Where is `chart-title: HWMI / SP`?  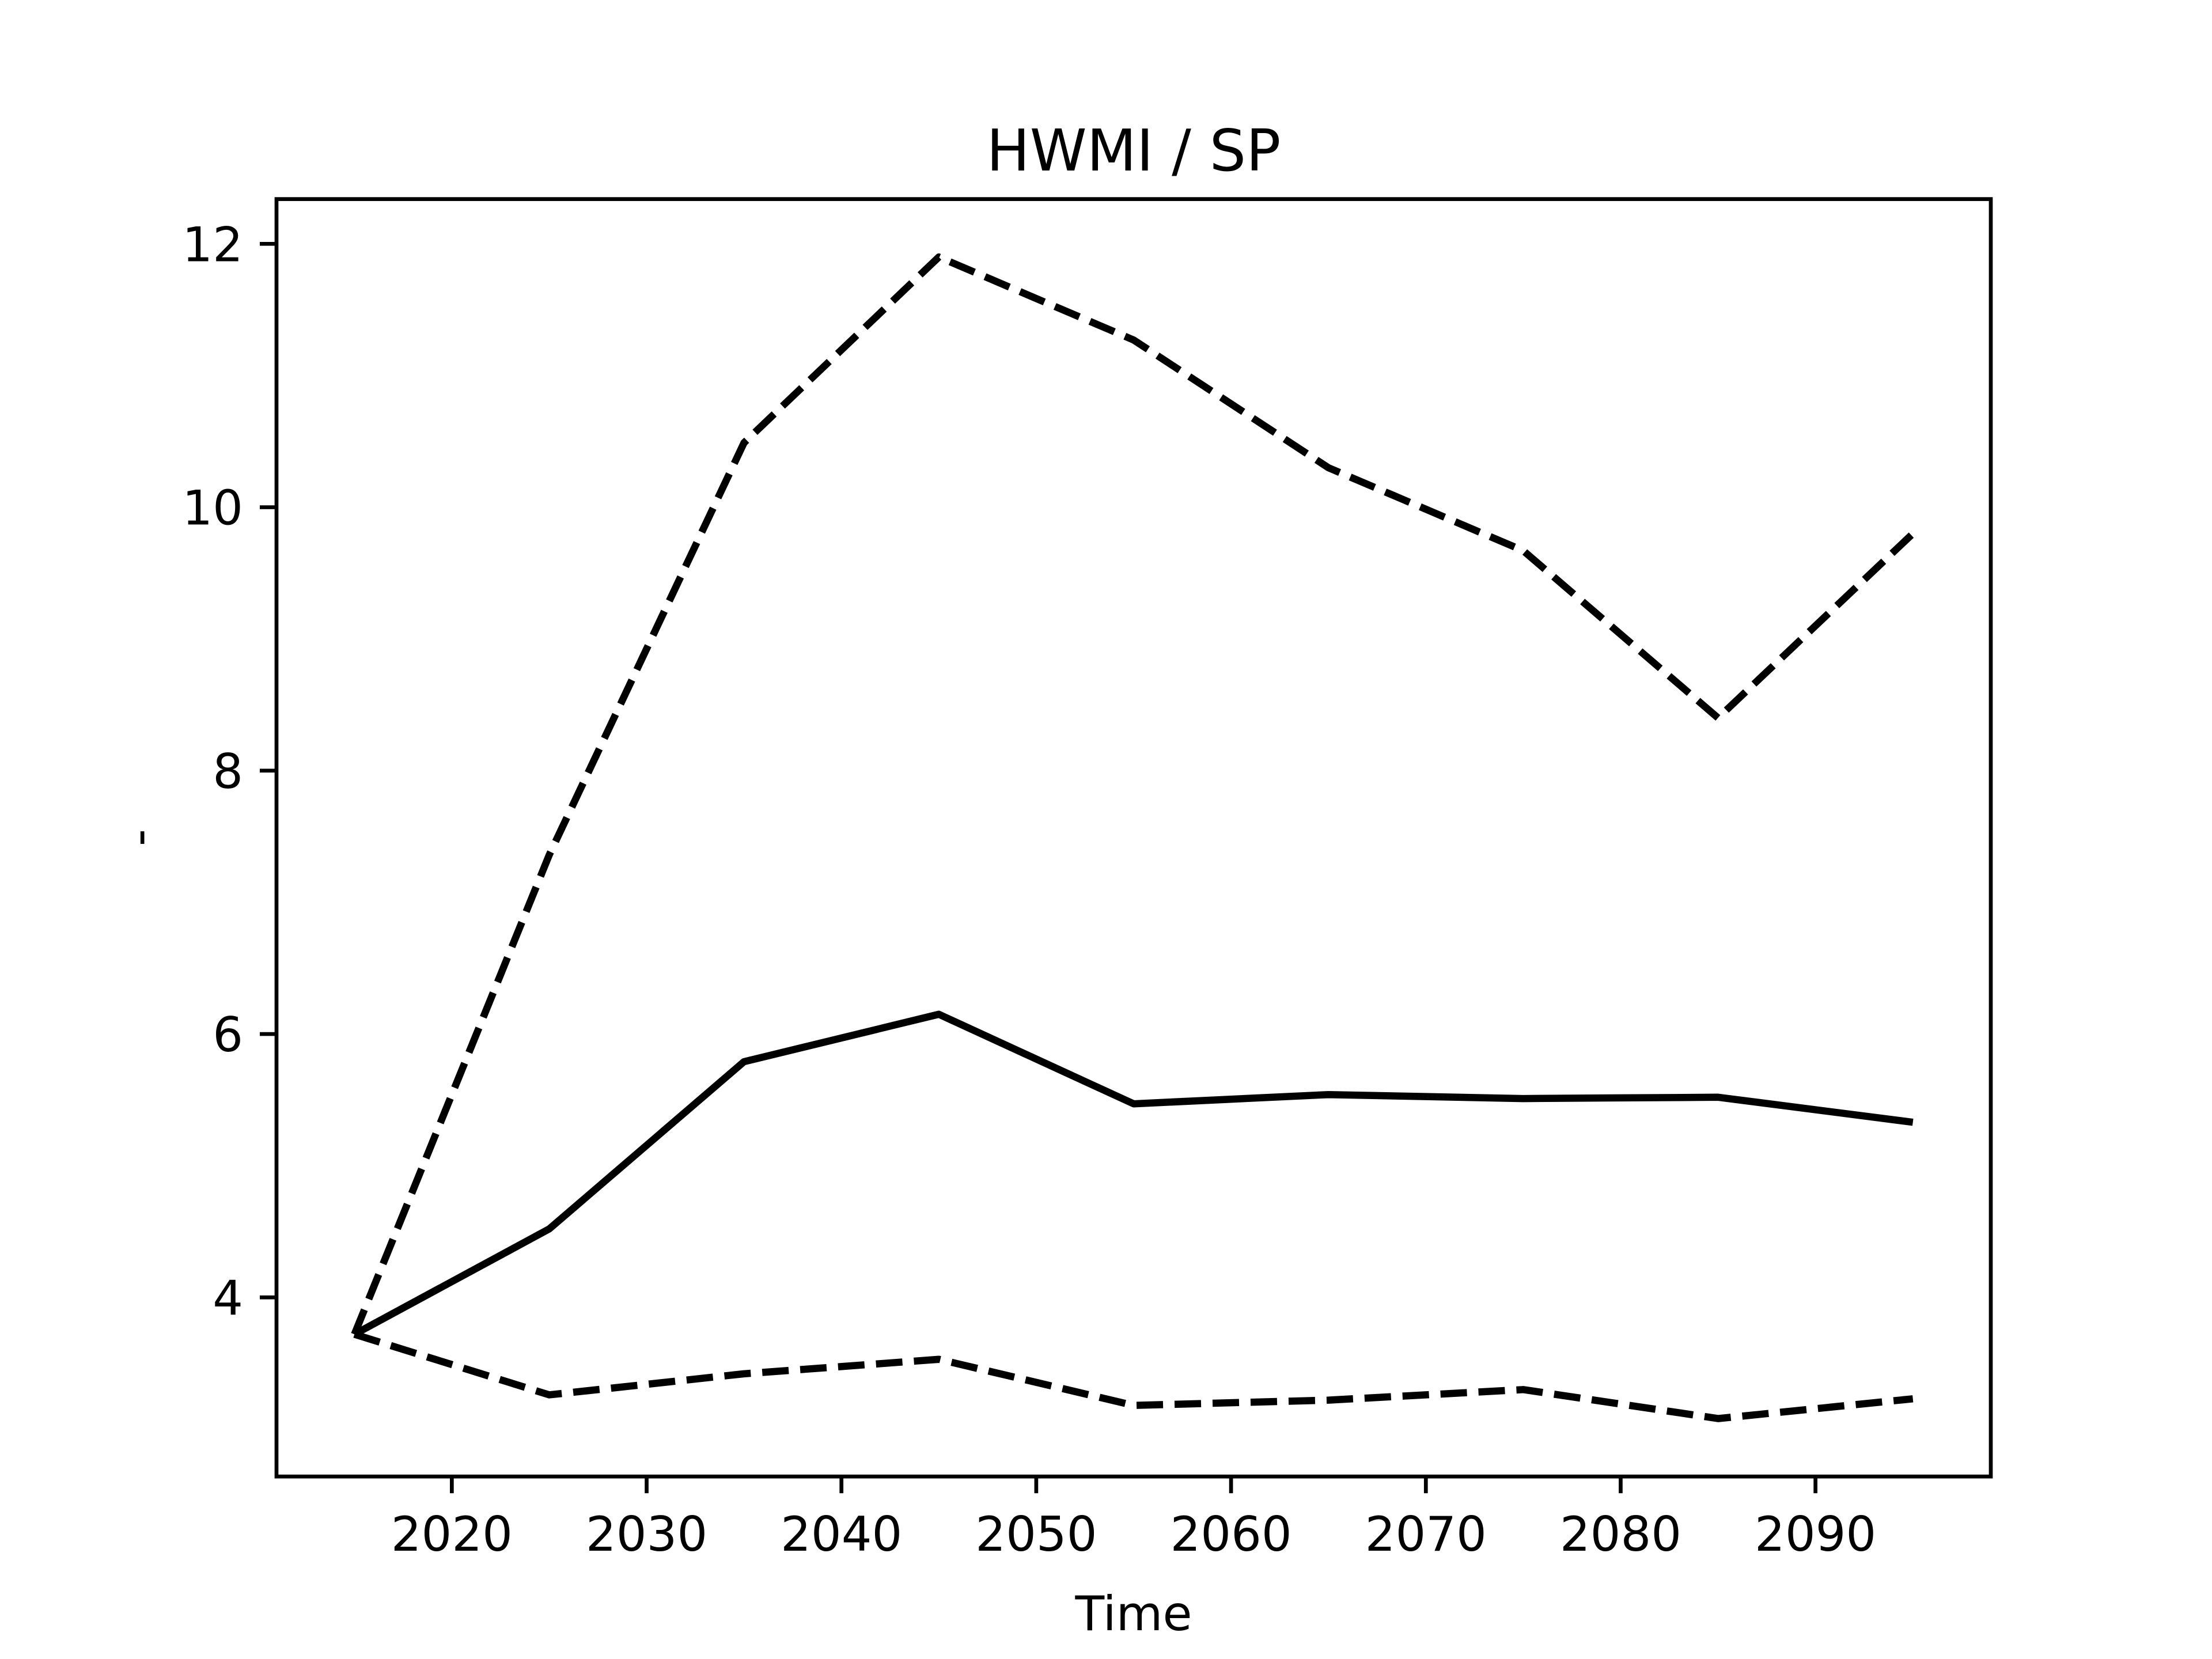 chart-title: HWMI / SP is located at coordinates (1134, 150).